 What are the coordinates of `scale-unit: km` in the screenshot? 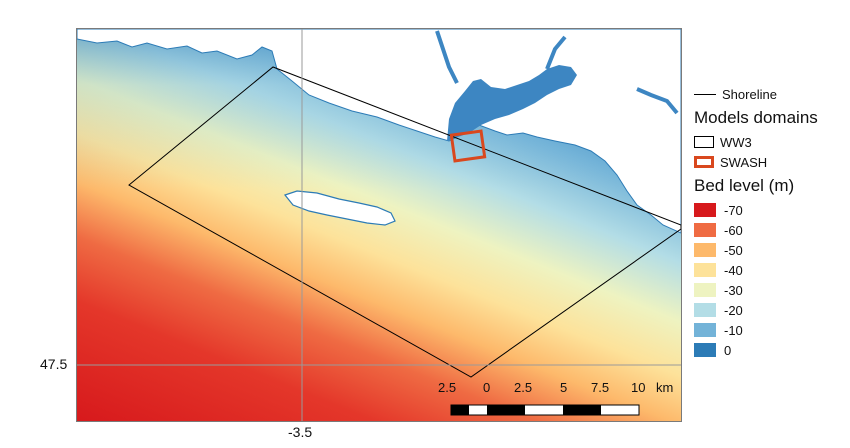 It's located at (665, 387).